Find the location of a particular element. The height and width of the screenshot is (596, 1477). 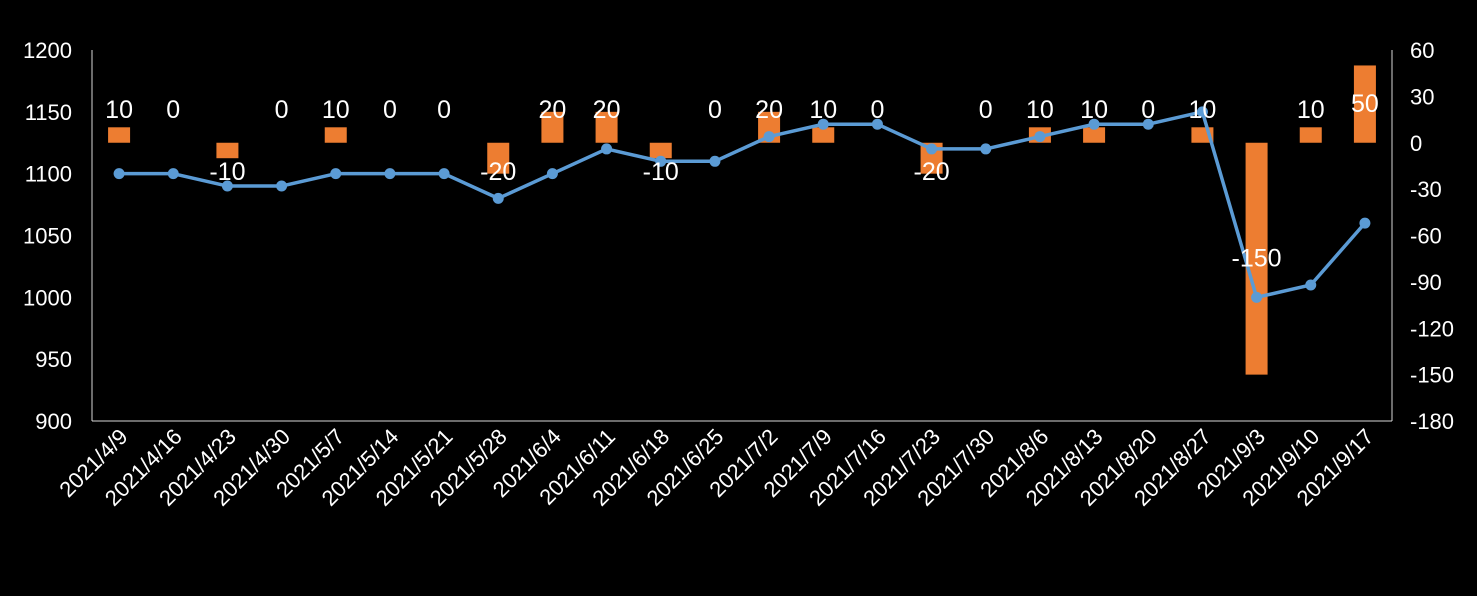

left-tick-label: 1050 is located at coordinates (47, 236).